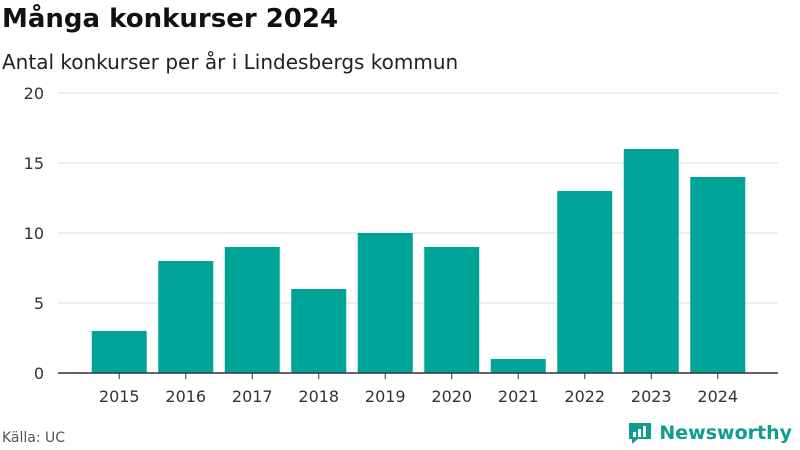 Image resolution: width=800 pixels, height=450 pixels. What do you see at coordinates (170, 19) in the screenshot?
I see `chart-title: Många konkurser 2024` at bounding box center [170, 19].